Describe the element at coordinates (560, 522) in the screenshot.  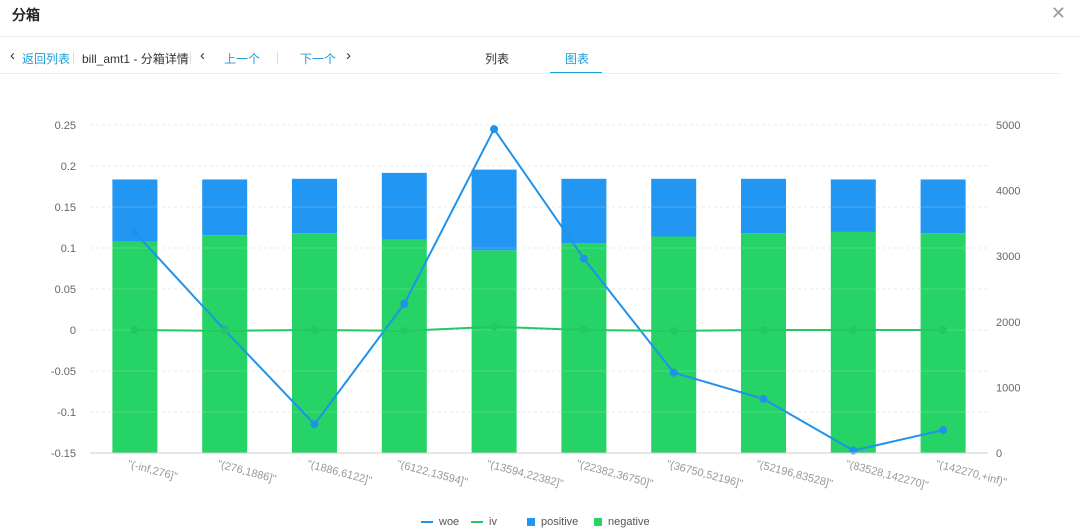
I see `legend-label: positive` at that location.